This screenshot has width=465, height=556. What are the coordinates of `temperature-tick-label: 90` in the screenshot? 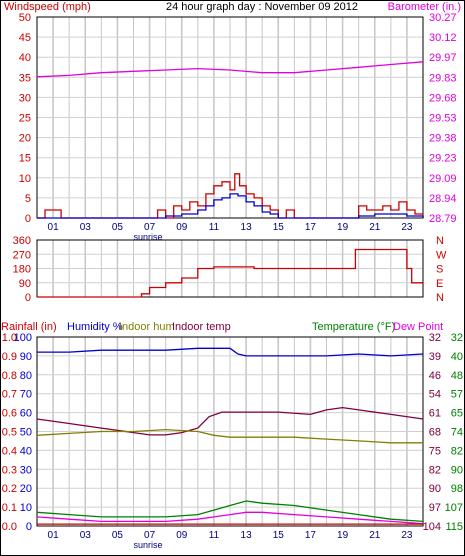 It's located at (457, 470).